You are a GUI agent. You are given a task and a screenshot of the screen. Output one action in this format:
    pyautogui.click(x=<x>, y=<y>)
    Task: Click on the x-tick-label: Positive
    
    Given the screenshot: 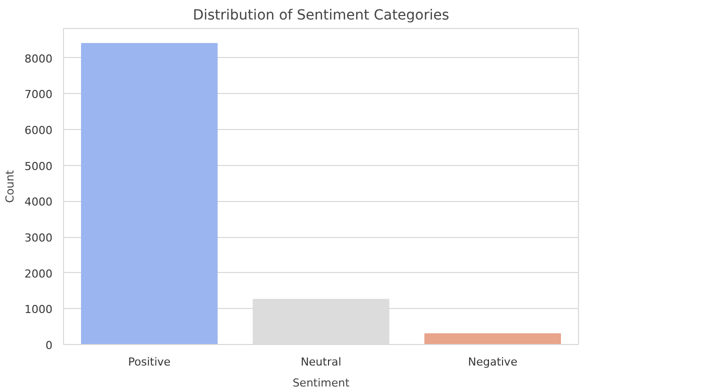 What is the action you would take?
    pyautogui.click(x=149, y=362)
    